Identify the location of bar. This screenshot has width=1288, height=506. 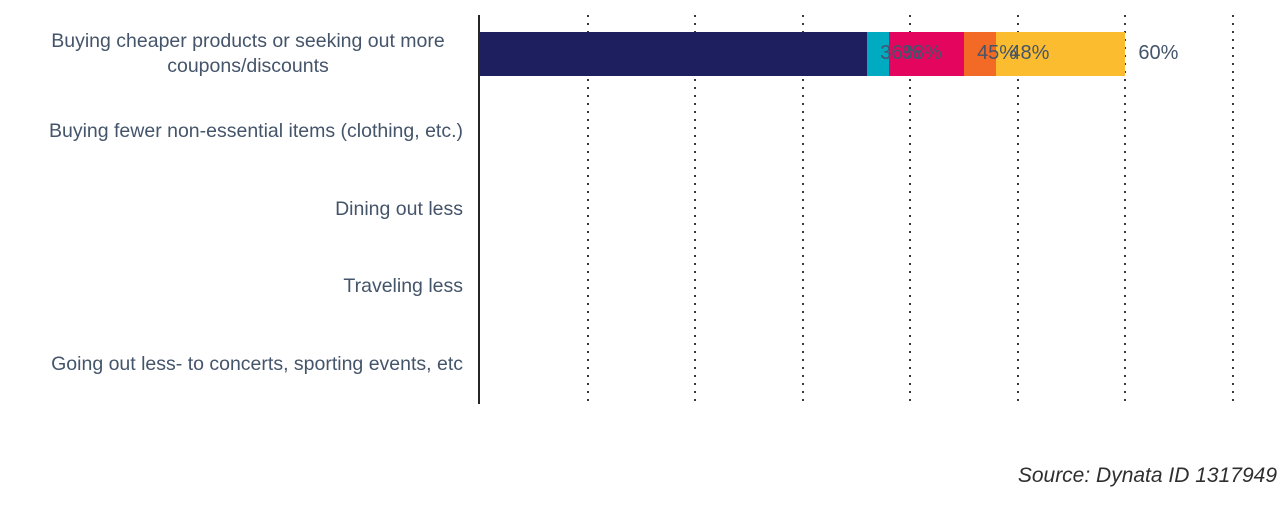
(674, 53).